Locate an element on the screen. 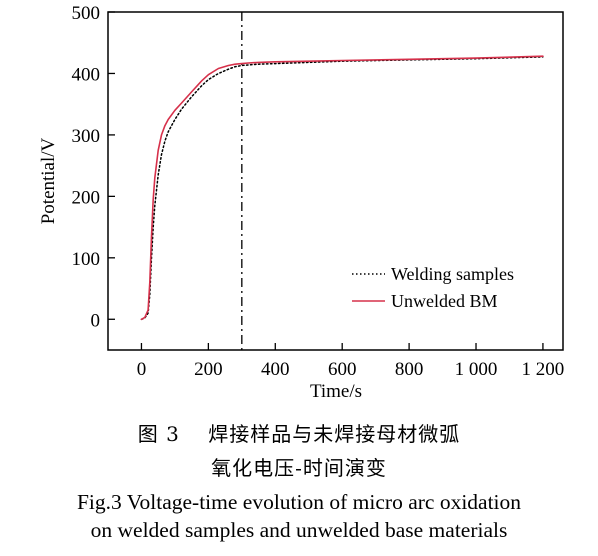 This screenshot has width=598, height=556. caption-cn-line2: 氧化电压-时间演变 is located at coordinates (299, 468).